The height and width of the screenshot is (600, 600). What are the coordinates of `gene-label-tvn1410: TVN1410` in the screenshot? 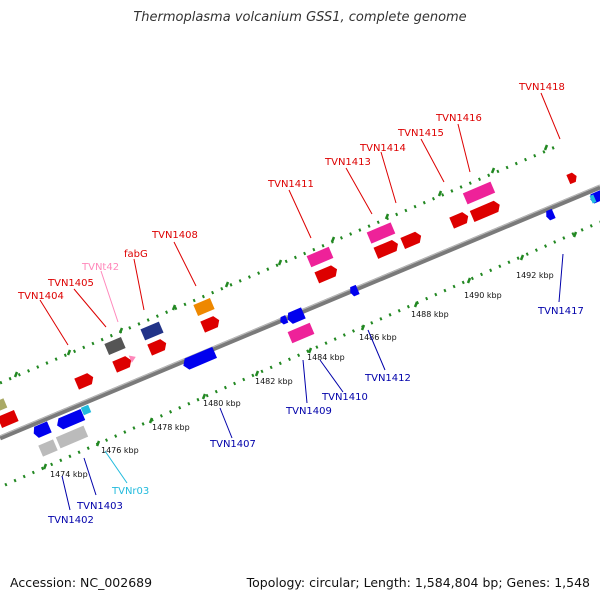 It's located at (344, 397).